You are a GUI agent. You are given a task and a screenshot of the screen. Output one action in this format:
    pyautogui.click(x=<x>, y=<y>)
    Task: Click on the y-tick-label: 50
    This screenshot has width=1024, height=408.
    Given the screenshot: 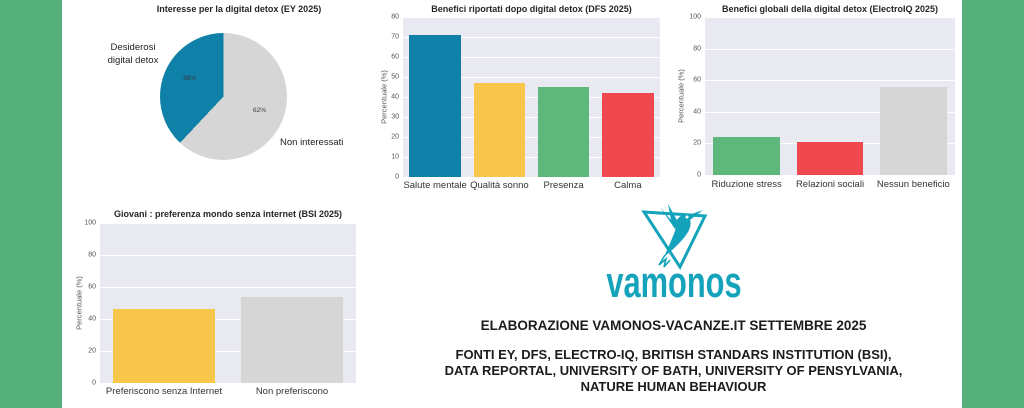 What is the action you would take?
    pyautogui.click(x=395, y=77)
    